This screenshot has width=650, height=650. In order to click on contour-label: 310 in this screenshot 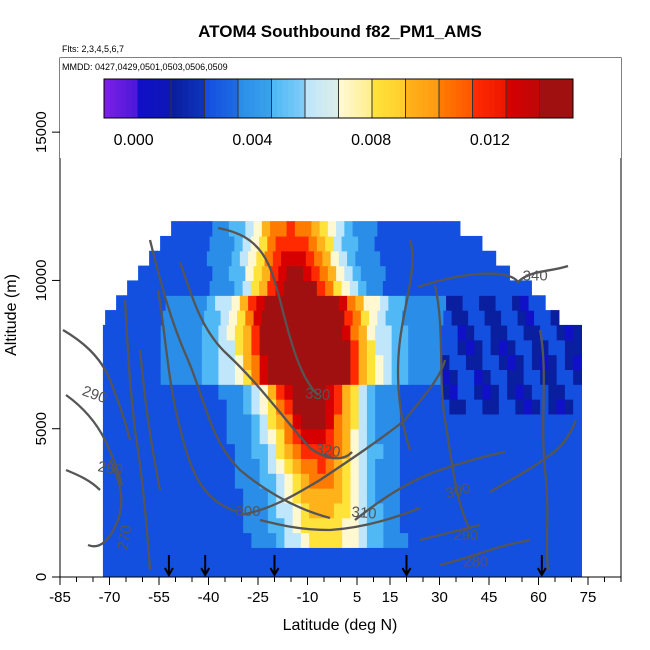, I will do `click(364, 513)`.